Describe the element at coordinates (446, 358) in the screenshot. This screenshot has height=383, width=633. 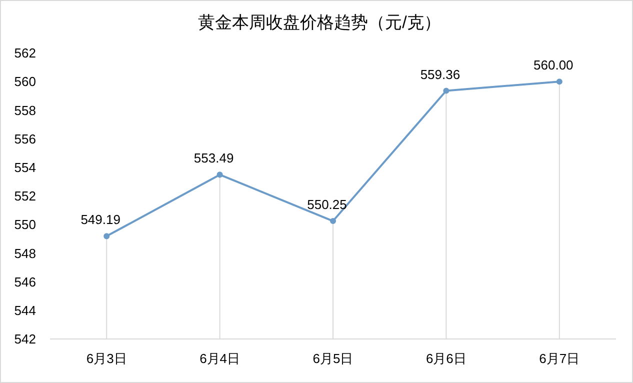
I see `x-tick-label: 6月6日` at that location.